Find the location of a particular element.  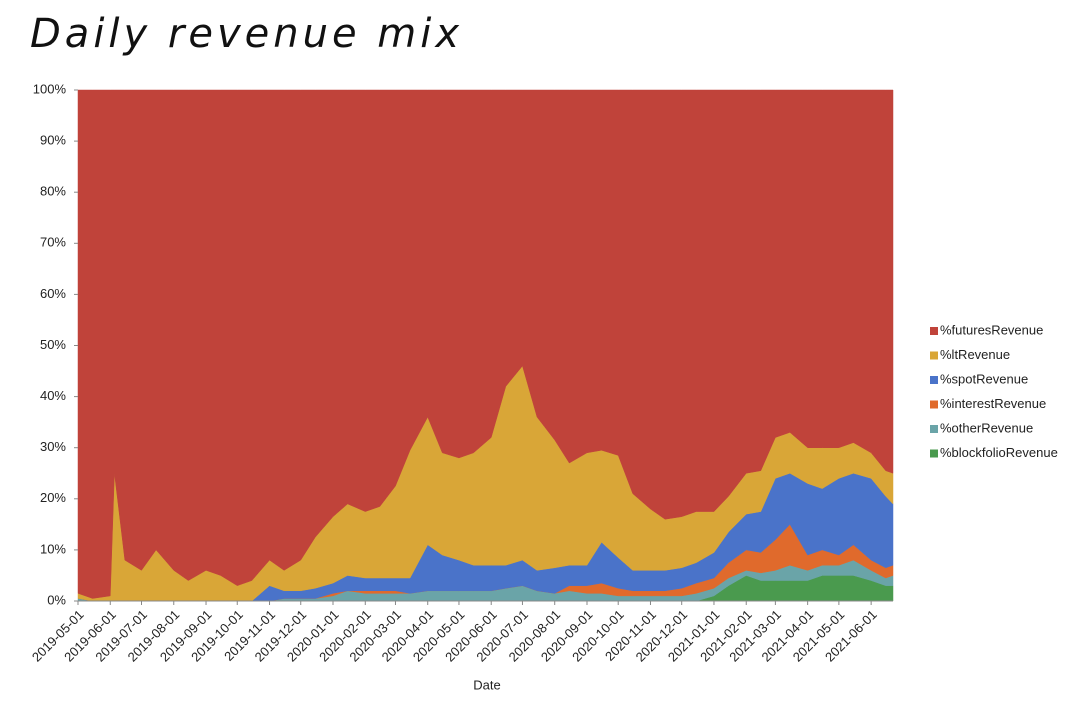

x-axis-label: Date is located at coordinates (486, 684).